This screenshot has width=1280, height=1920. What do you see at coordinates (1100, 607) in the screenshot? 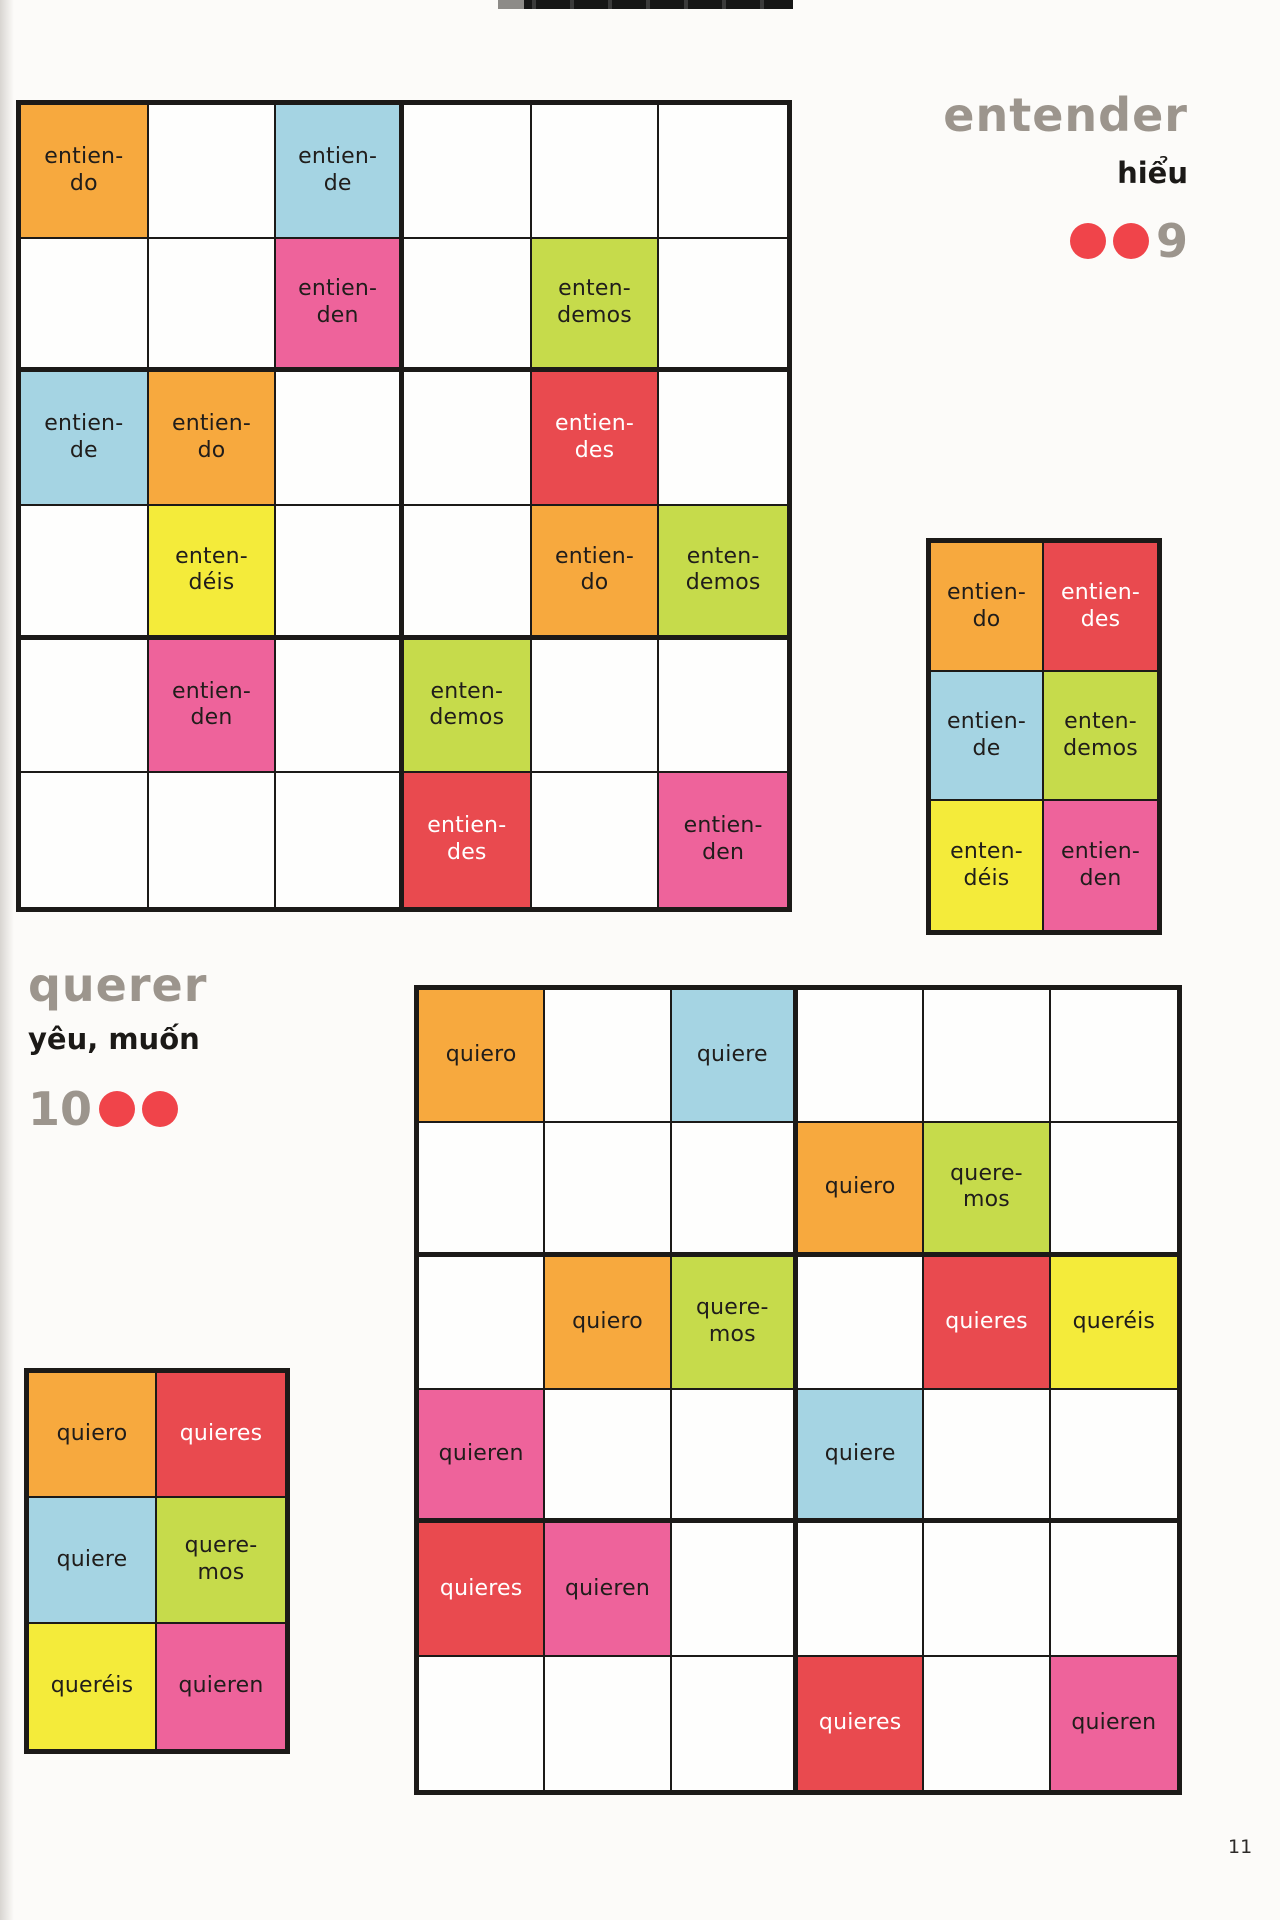
I see `legend-cell: entien- des` at bounding box center [1100, 607].